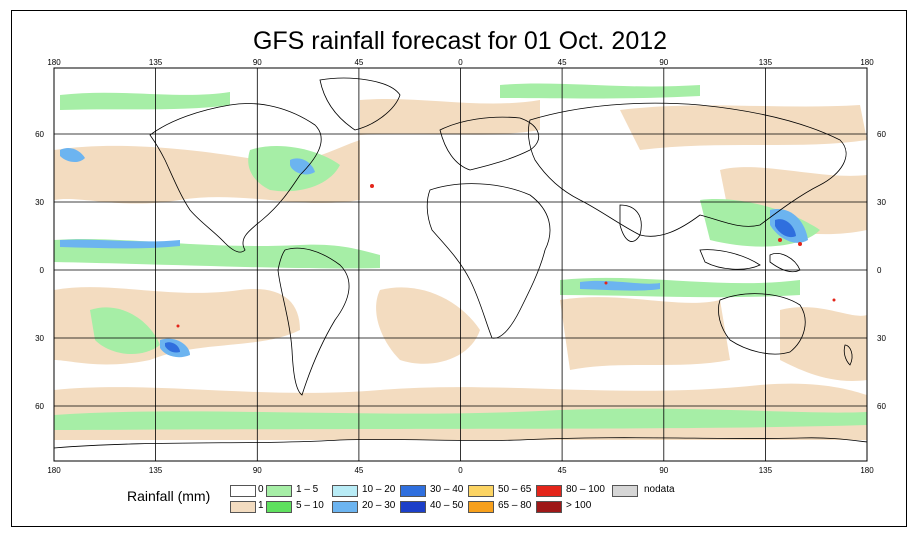 The width and height of the screenshot is (920, 539). I want to click on legend-label: 20 – 30, so click(379, 505).